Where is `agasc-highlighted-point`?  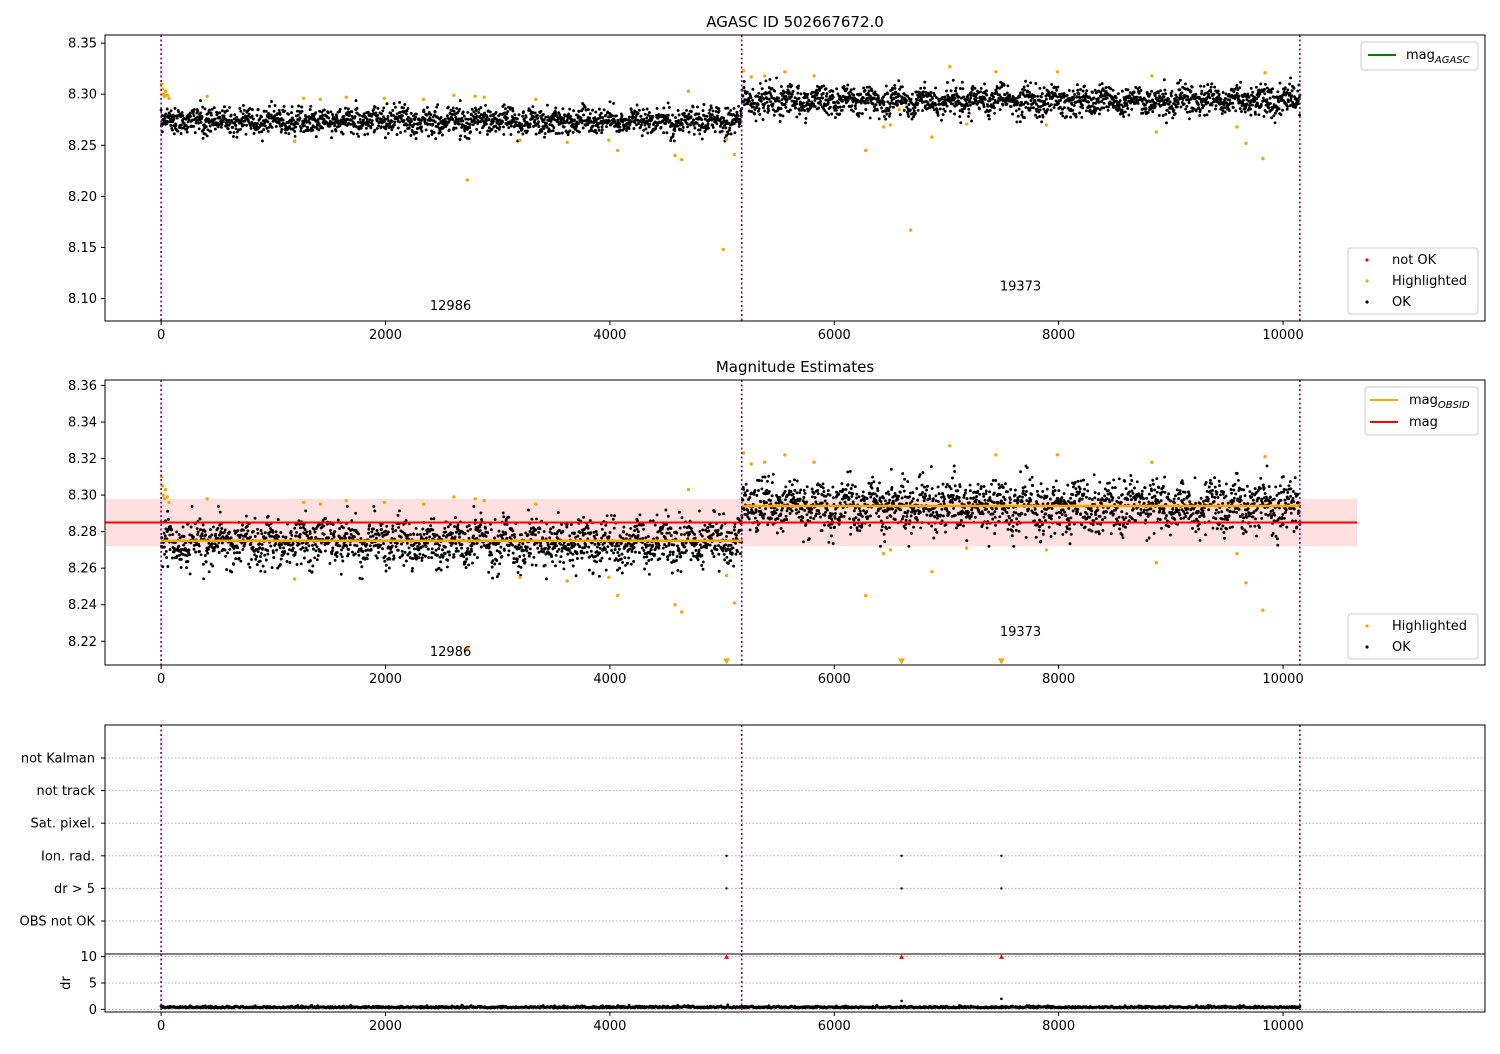 agasc-highlighted-point is located at coordinates (423, 99).